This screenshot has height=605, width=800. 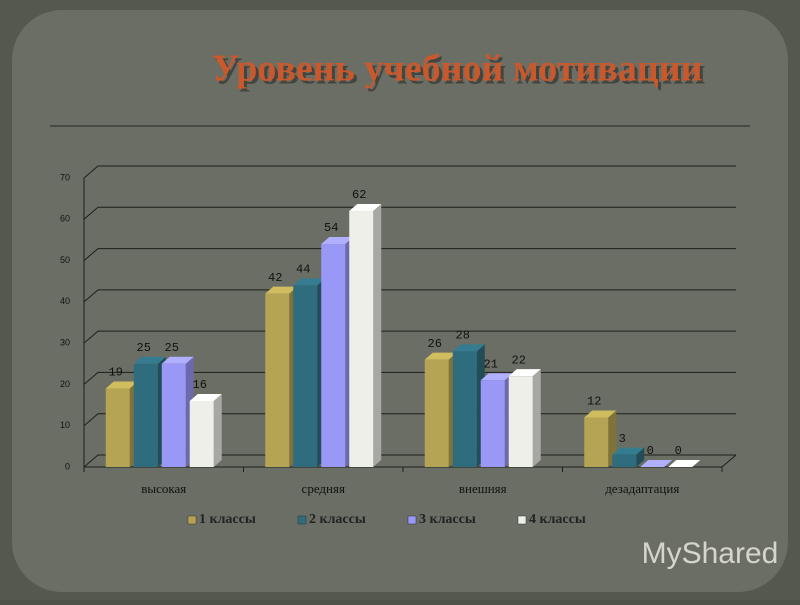 What do you see at coordinates (303, 270) in the screenshot?
I see `value-label: 44` at bounding box center [303, 270].